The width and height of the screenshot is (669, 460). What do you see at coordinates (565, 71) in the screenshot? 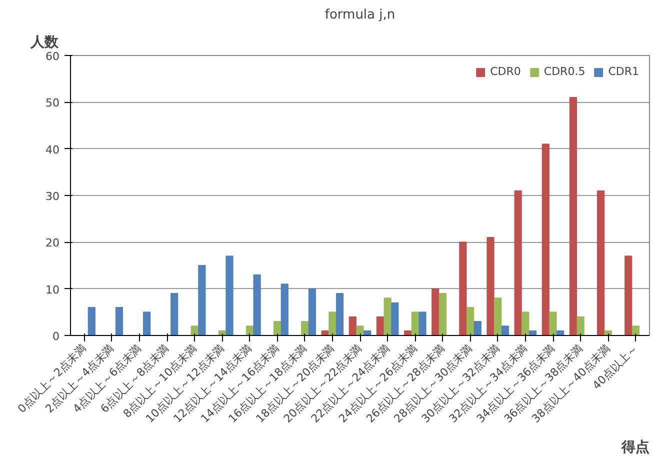
I see `legend-label: CDR0.5` at bounding box center [565, 71].